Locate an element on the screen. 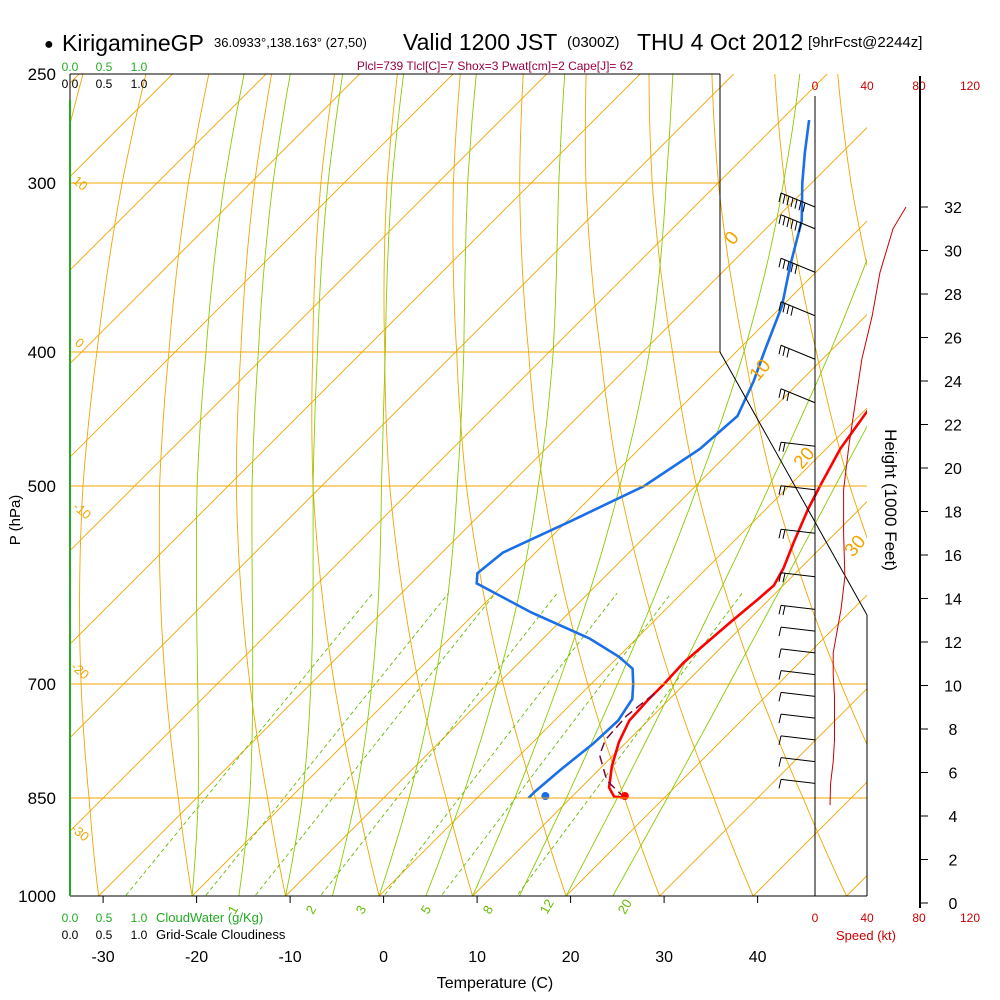 Image resolution: width=1000 pixels, height=1000 pixels. plot-diagonal-edge is located at coordinates (793, 483).